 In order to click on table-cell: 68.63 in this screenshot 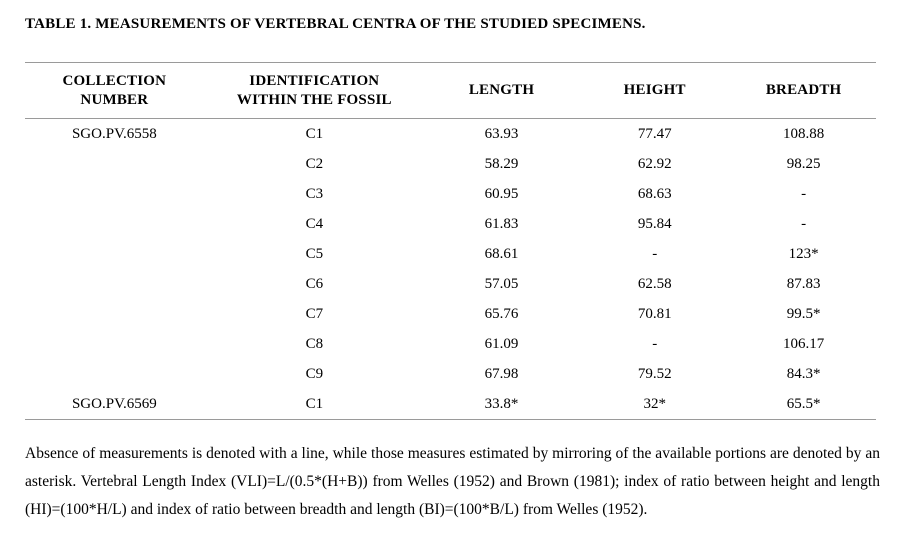, I will do `click(654, 193)`.